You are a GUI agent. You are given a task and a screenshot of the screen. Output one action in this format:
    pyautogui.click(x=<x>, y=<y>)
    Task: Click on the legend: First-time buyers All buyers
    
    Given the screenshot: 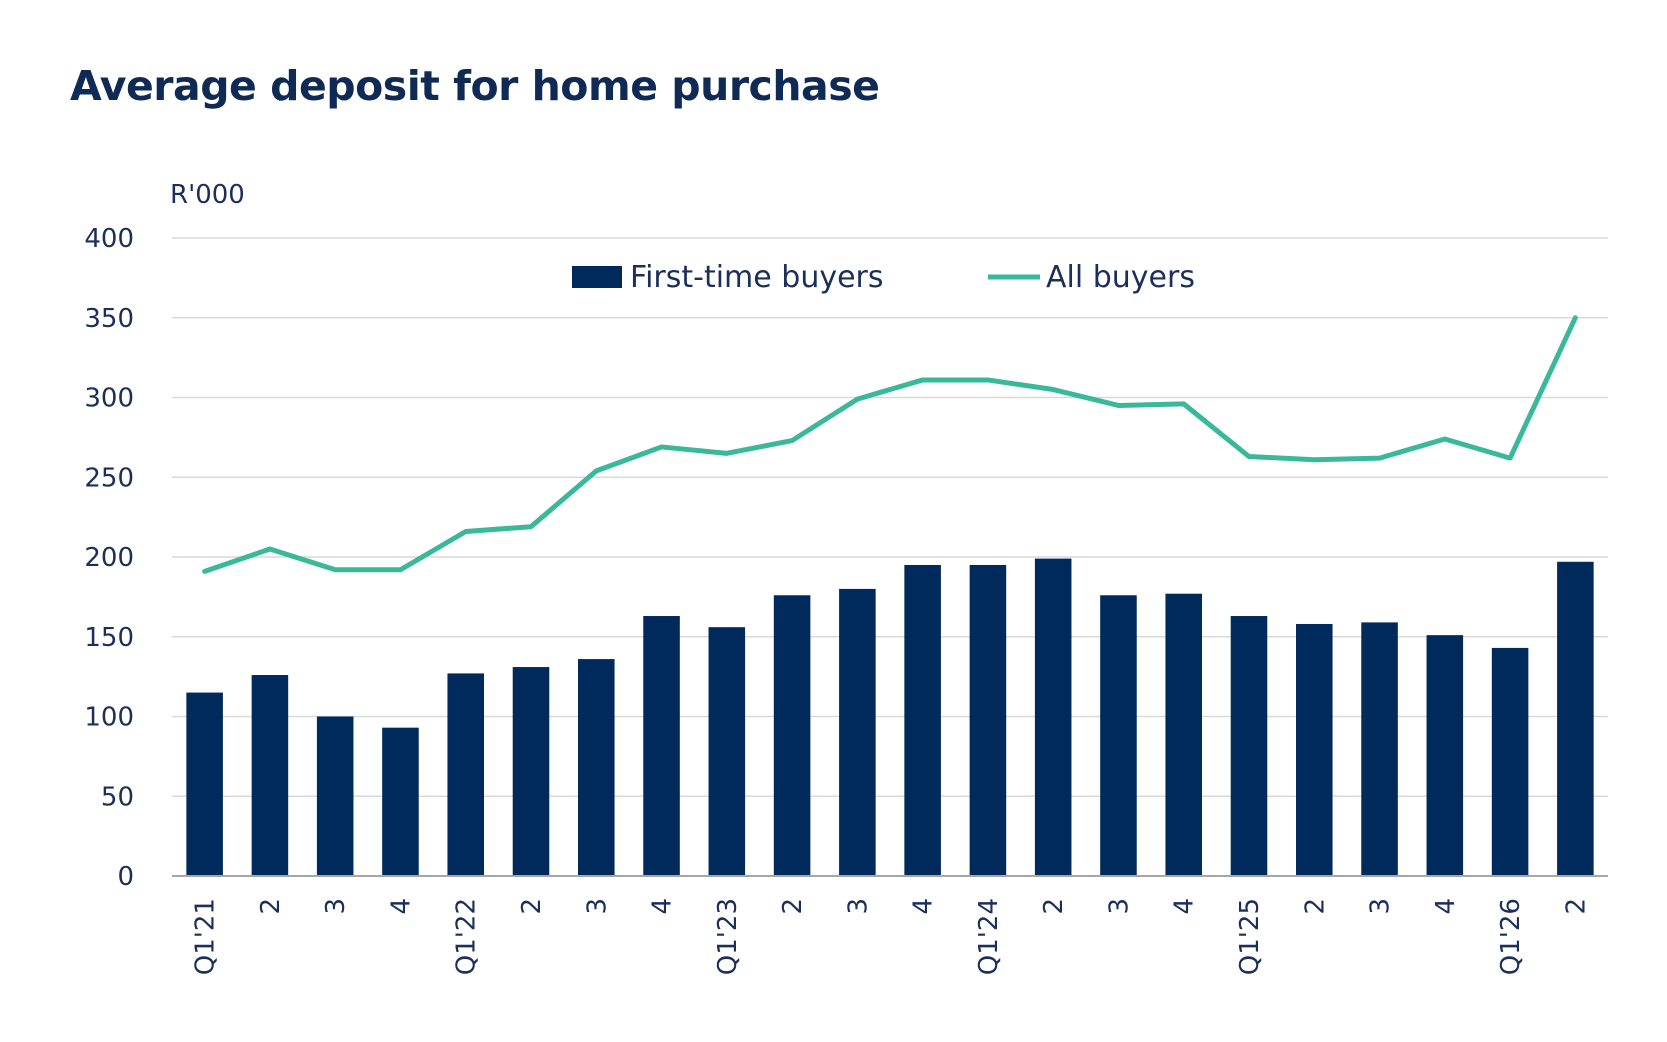 What is the action you would take?
    pyautogui.click(x=883, y=277)
    